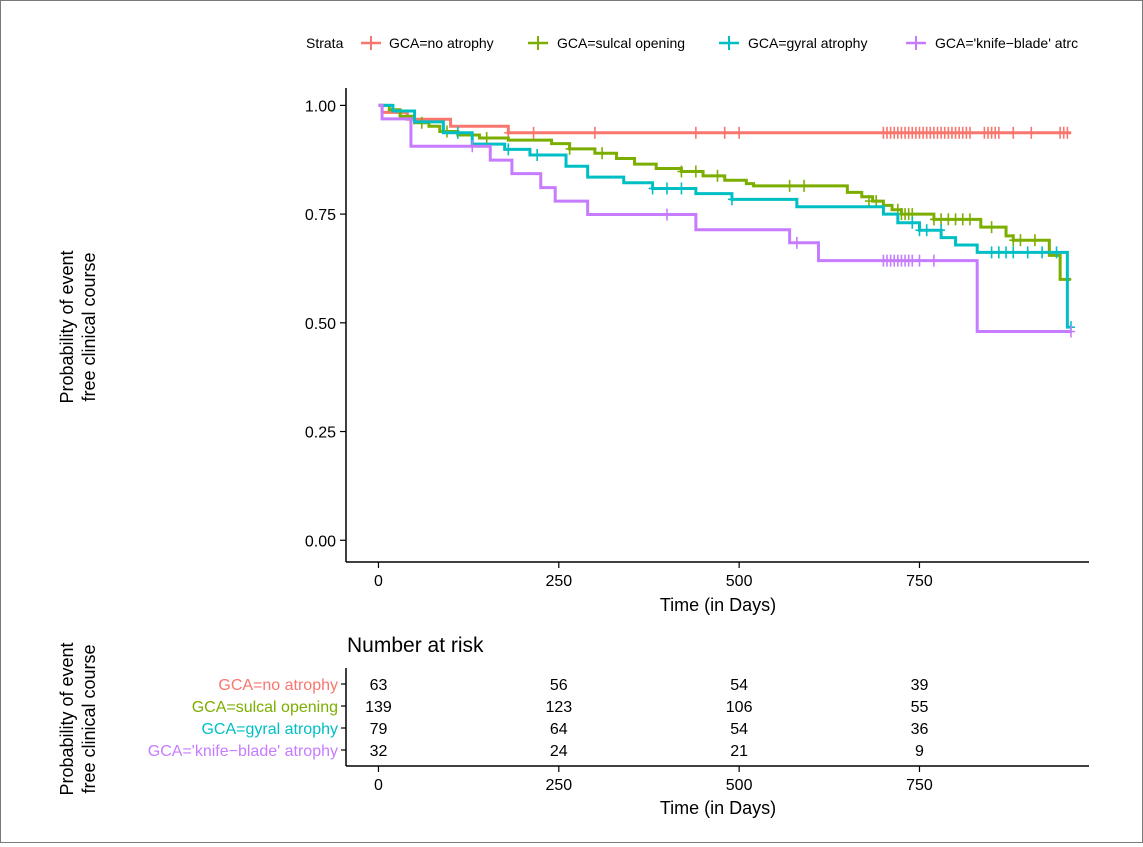  I want to click on x-ticks: 0 250 500 750, so click(653, 576).